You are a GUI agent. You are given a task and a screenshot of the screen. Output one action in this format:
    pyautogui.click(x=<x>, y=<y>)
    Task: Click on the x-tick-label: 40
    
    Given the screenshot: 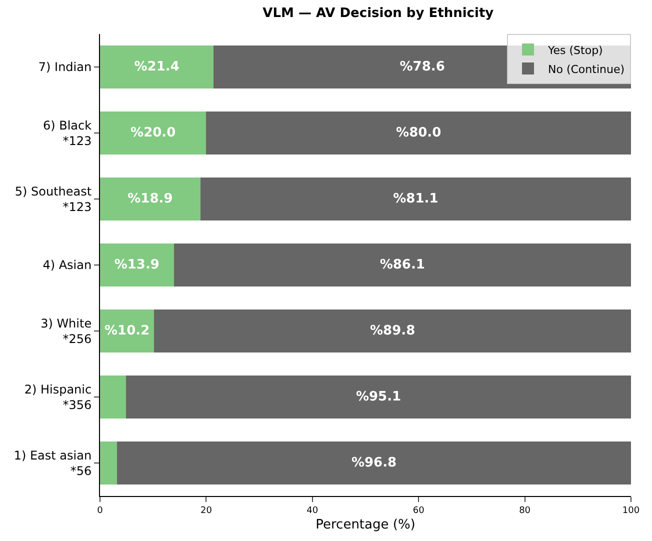 What is the action you would take?
    pyautogui.click(x=312, y=511)
    